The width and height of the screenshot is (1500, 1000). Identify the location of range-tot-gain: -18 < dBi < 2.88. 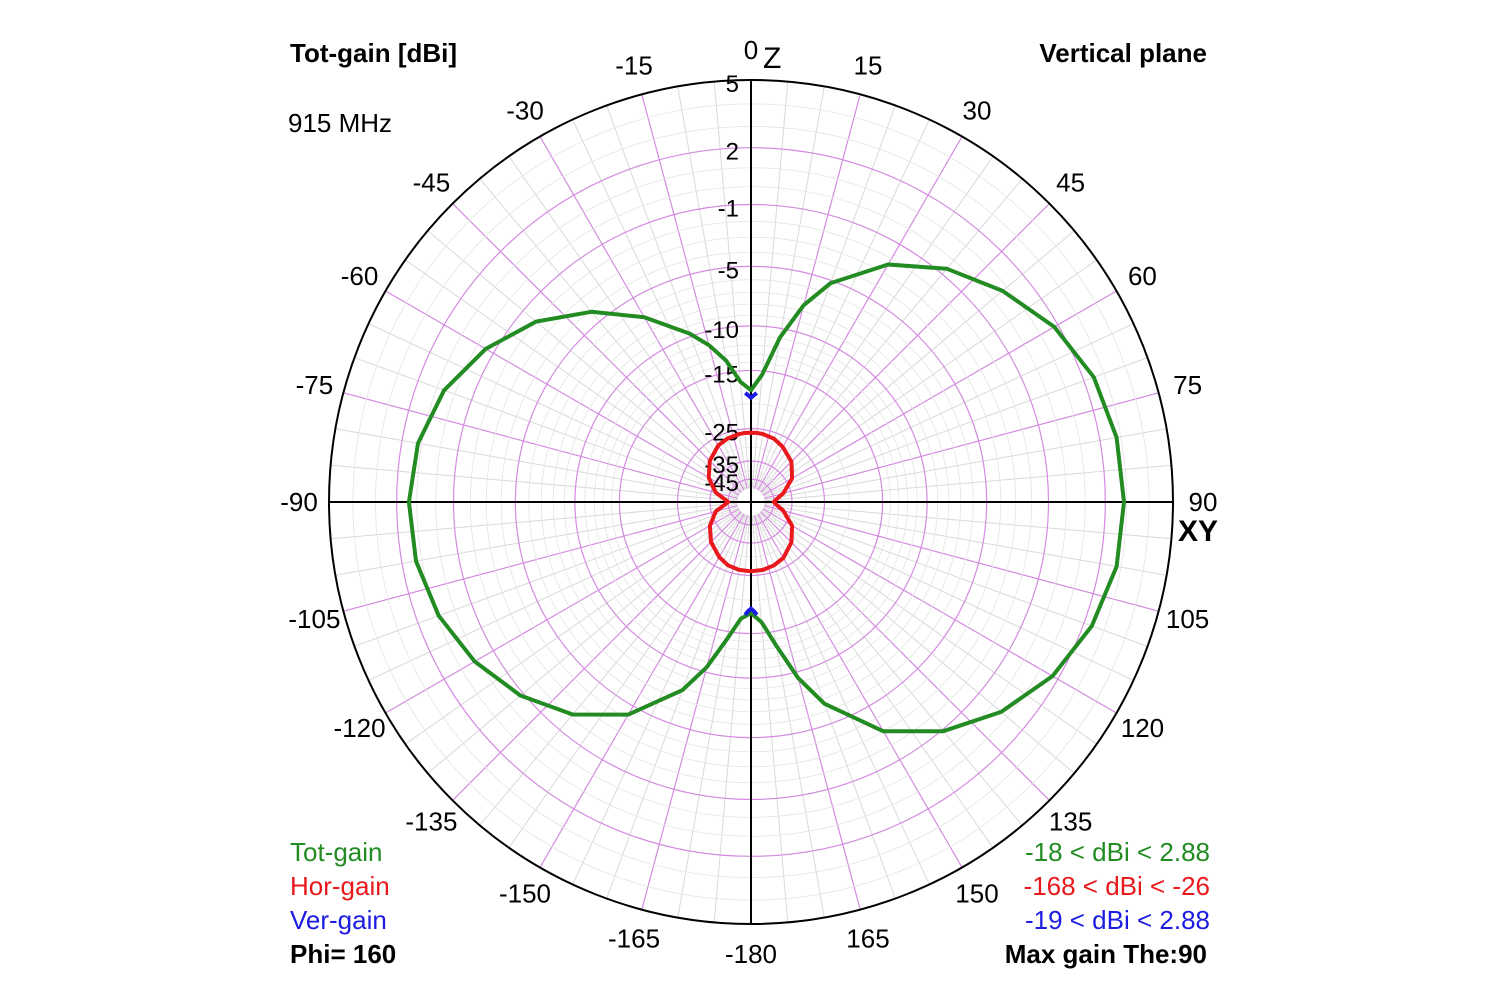
(1117, 852).